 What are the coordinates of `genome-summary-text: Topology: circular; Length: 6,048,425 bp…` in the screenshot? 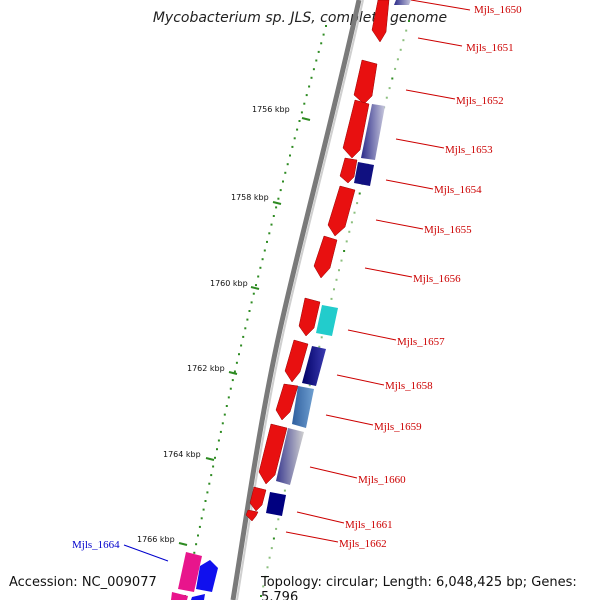 It's located at (419, 587).